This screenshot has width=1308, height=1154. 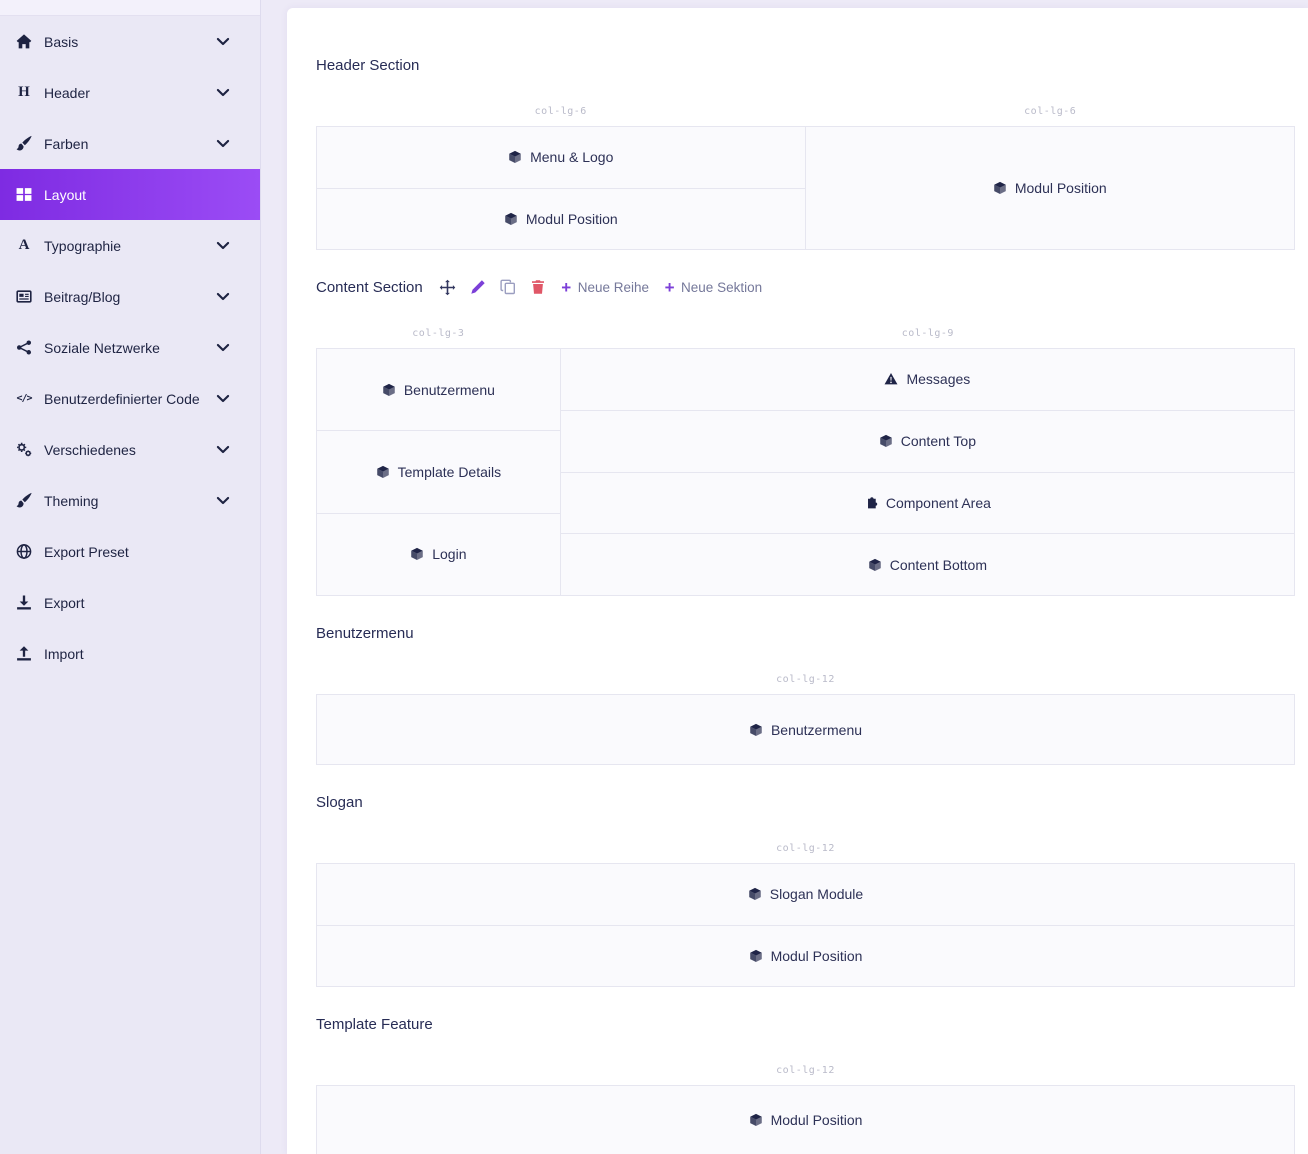 What do you see at coordinates (447, 287) in the screenshot?
I see `move-icon` at bounding box center [447, 287].